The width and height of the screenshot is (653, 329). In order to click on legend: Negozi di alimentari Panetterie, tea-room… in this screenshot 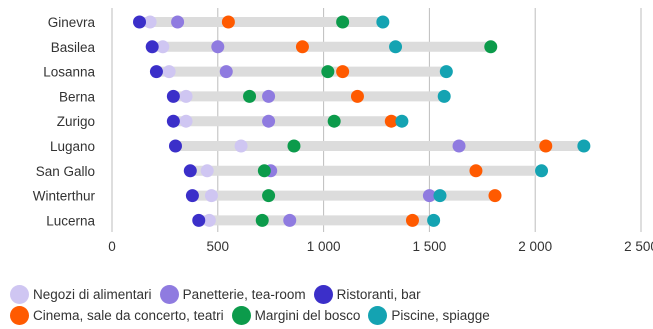, I will do `click(330, 305)`.